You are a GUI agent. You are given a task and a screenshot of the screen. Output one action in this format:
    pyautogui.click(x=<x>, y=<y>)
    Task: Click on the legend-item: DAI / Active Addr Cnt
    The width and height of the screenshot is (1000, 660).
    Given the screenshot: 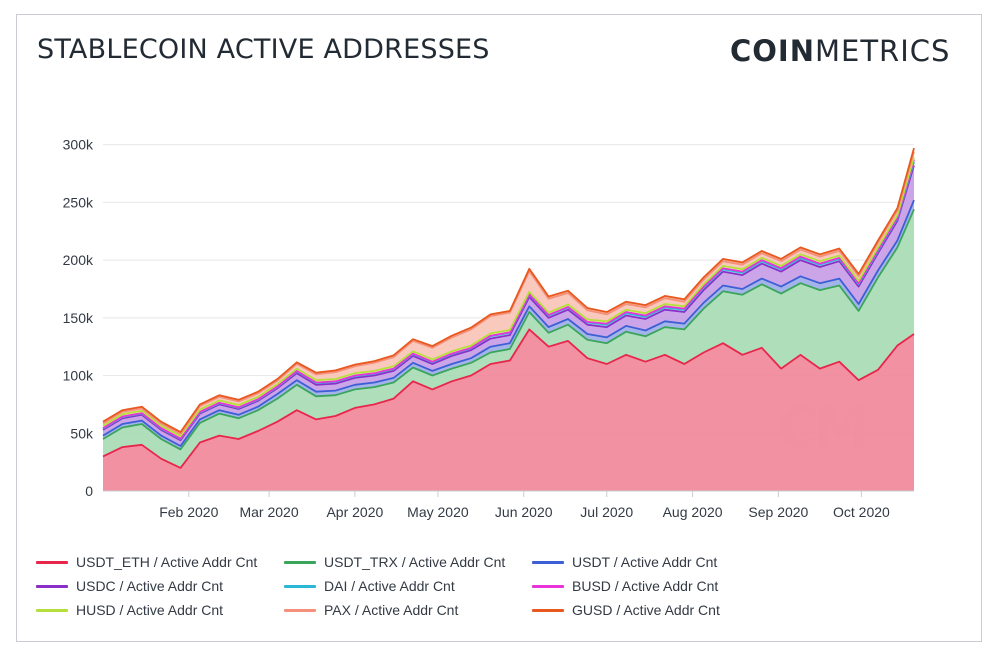 What is the action you would take?
    pyautogui.click(x=369, y=586)
    